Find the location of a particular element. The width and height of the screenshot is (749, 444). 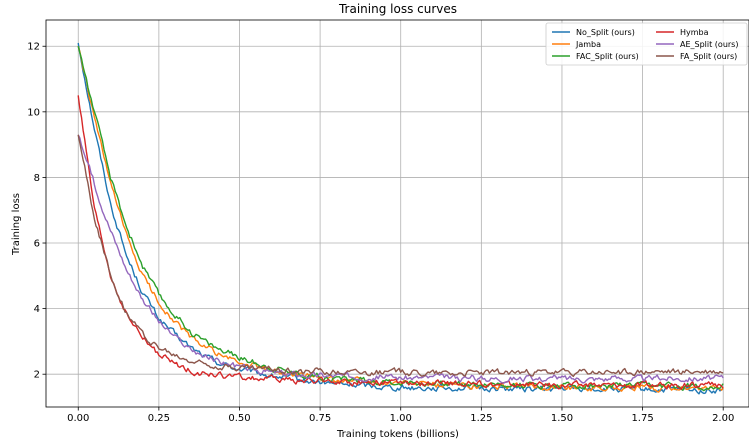

y-tick-label: 2 is located at coordinates (37, 375).